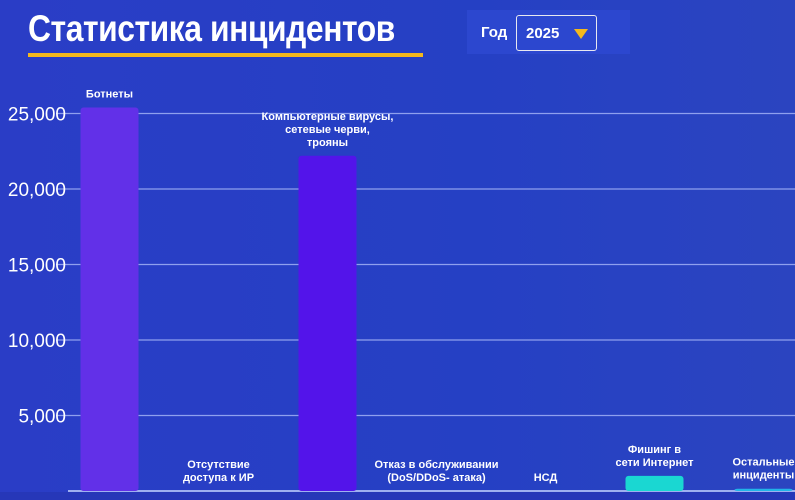 This screenshot has width=795, height=500. I want to click on y-tick-label: 5,000, so click(42, 417).